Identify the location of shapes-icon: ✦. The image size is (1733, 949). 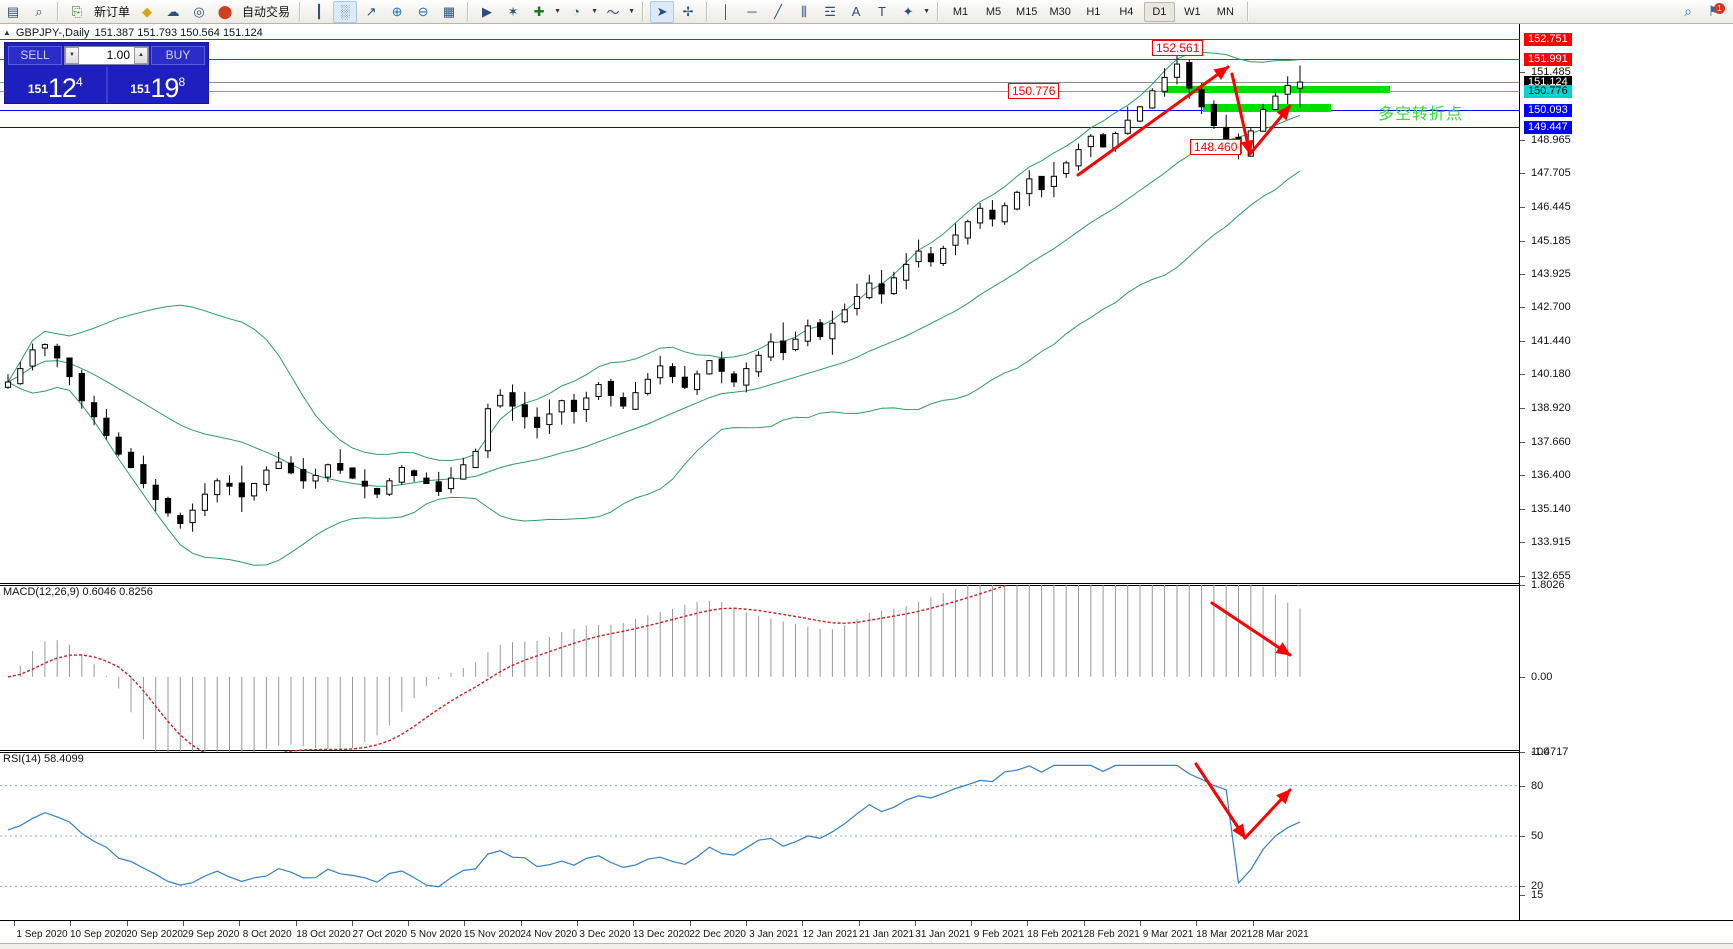
(908, 11).